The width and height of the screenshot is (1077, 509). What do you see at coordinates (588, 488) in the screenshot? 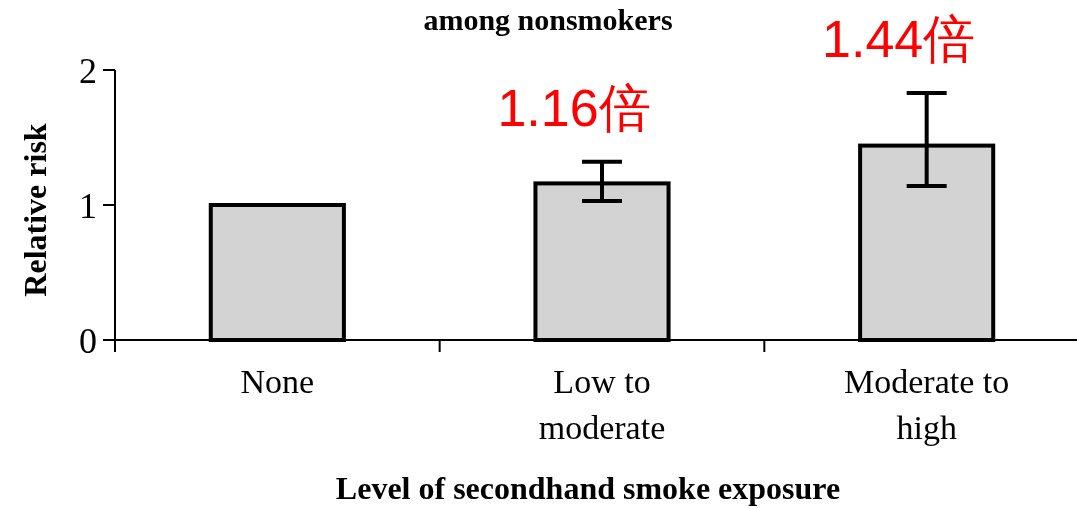
I see `x-axis-title: Level of secondhand smoke exposure` at bounding box center [588, 488].